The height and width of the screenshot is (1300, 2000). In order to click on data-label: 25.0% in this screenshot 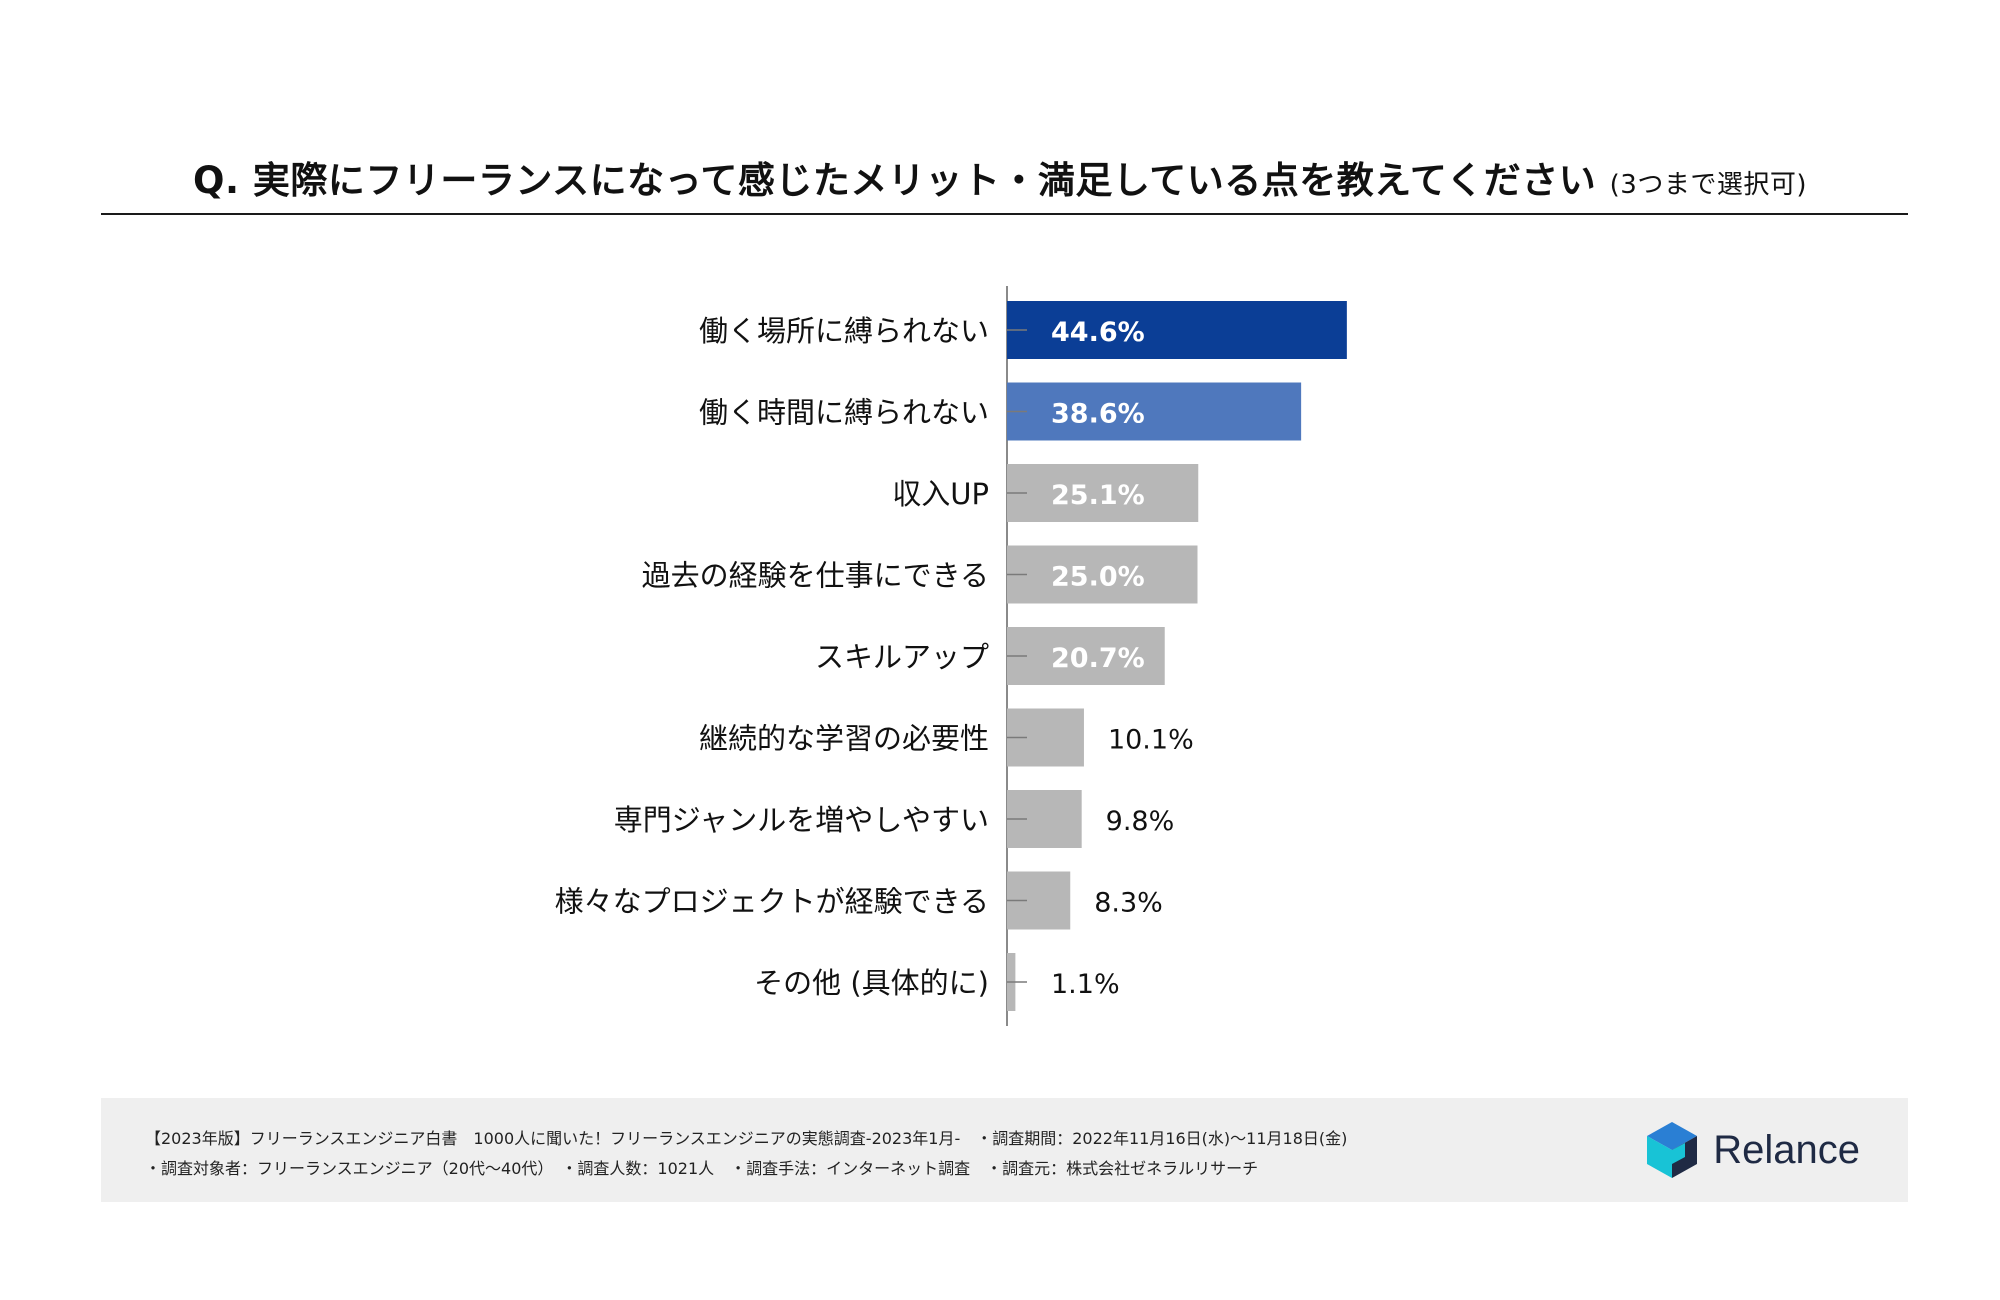, I will do `click(1098, 577)`.